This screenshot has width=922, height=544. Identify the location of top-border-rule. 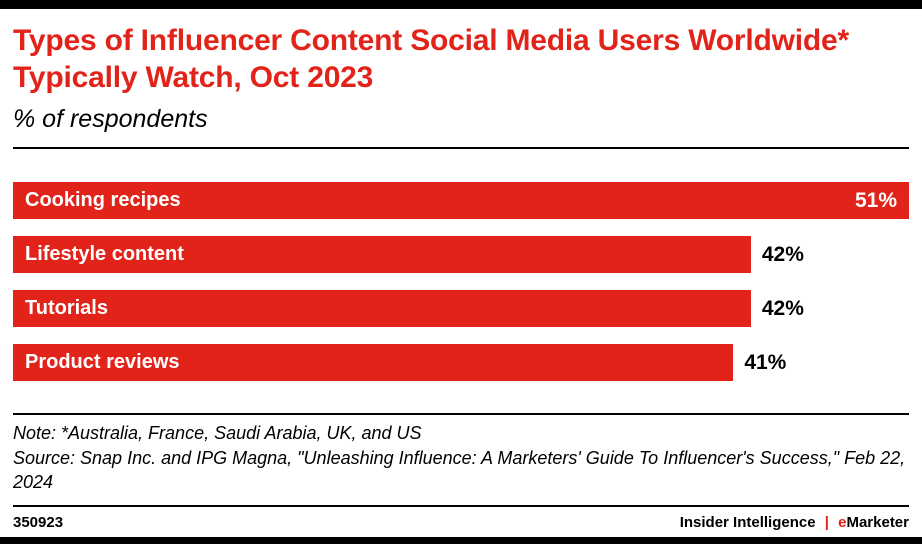
(461, 4).